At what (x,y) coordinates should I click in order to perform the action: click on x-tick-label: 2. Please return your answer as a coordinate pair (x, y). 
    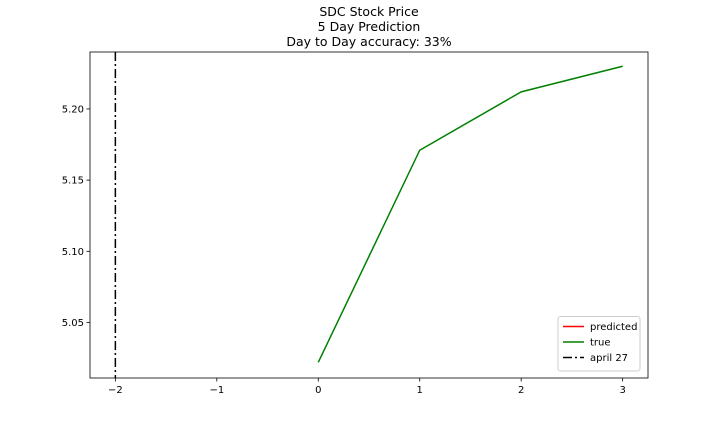
    Looking at the image, I should click on (521, 390).